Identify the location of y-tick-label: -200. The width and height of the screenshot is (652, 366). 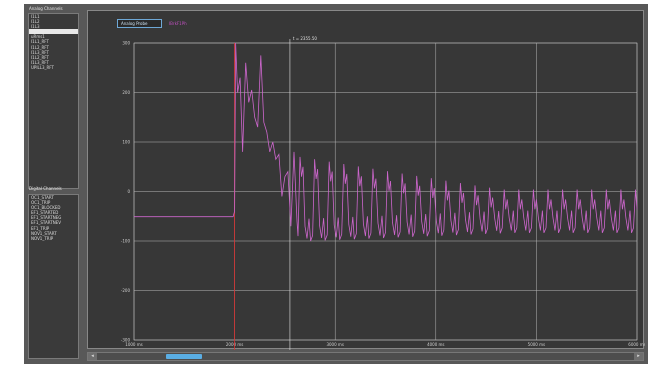
(126, 290).